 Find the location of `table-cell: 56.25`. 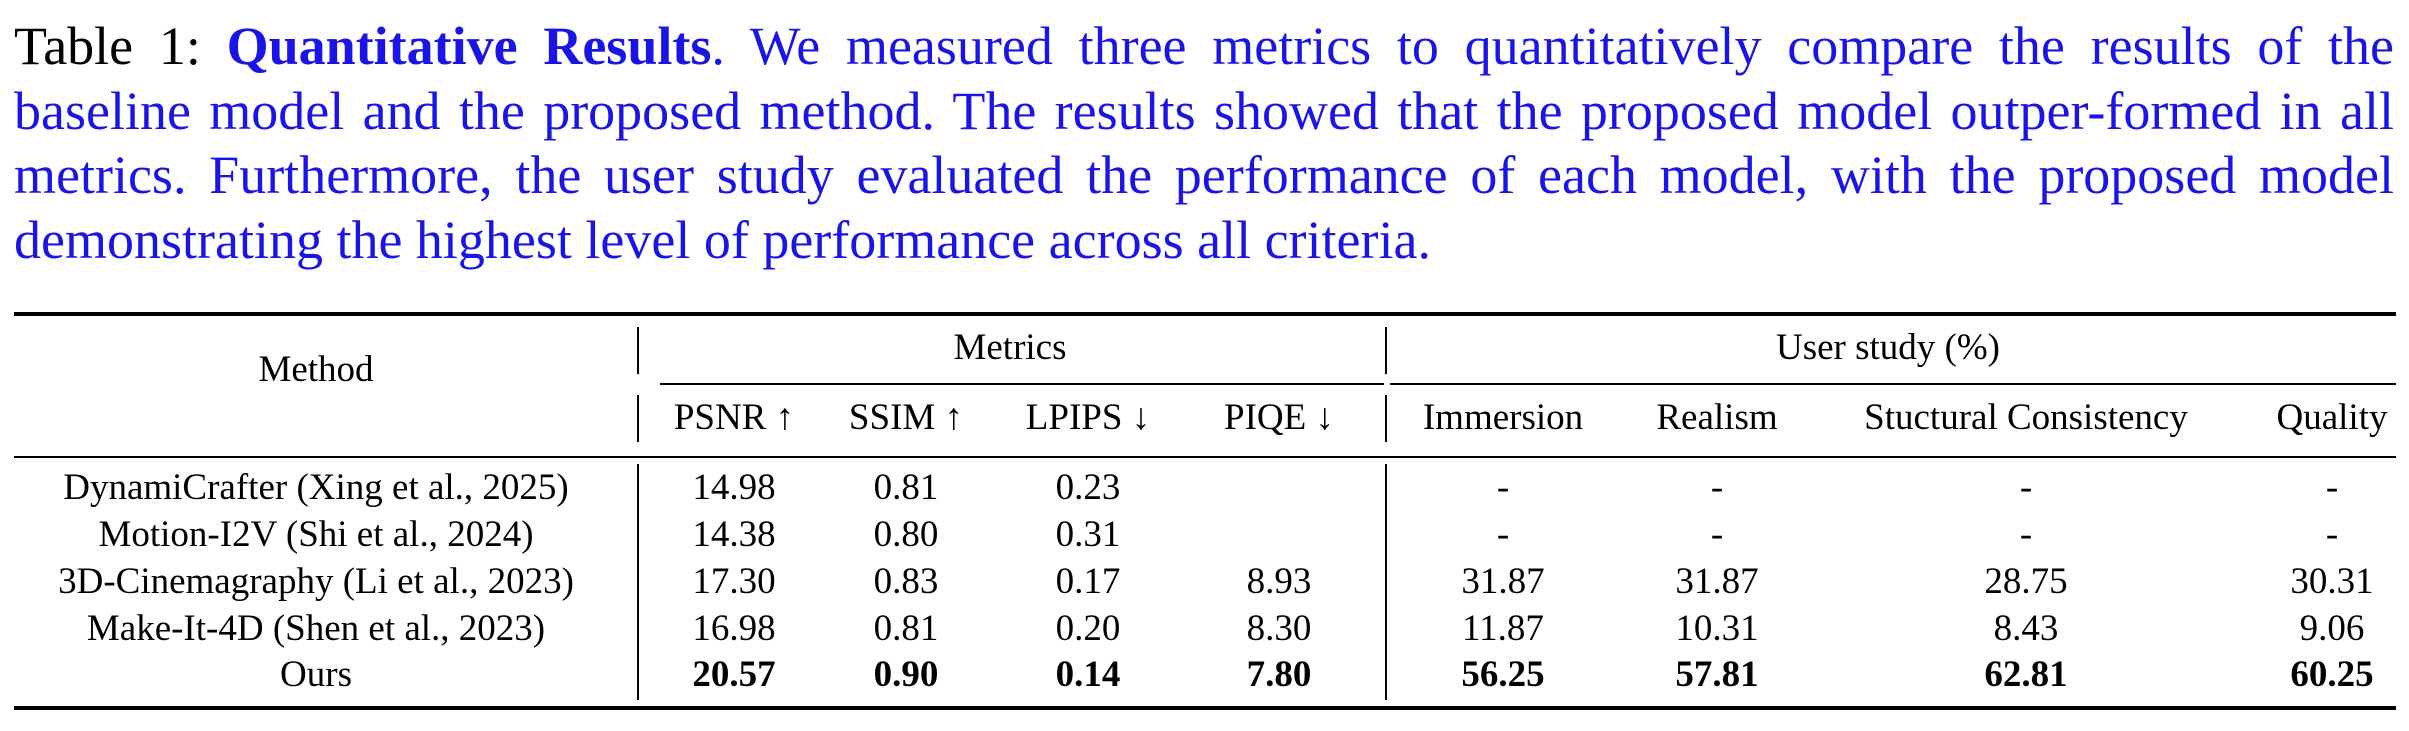

table-cell: 56.25 is located at coordinates (1503, 674).